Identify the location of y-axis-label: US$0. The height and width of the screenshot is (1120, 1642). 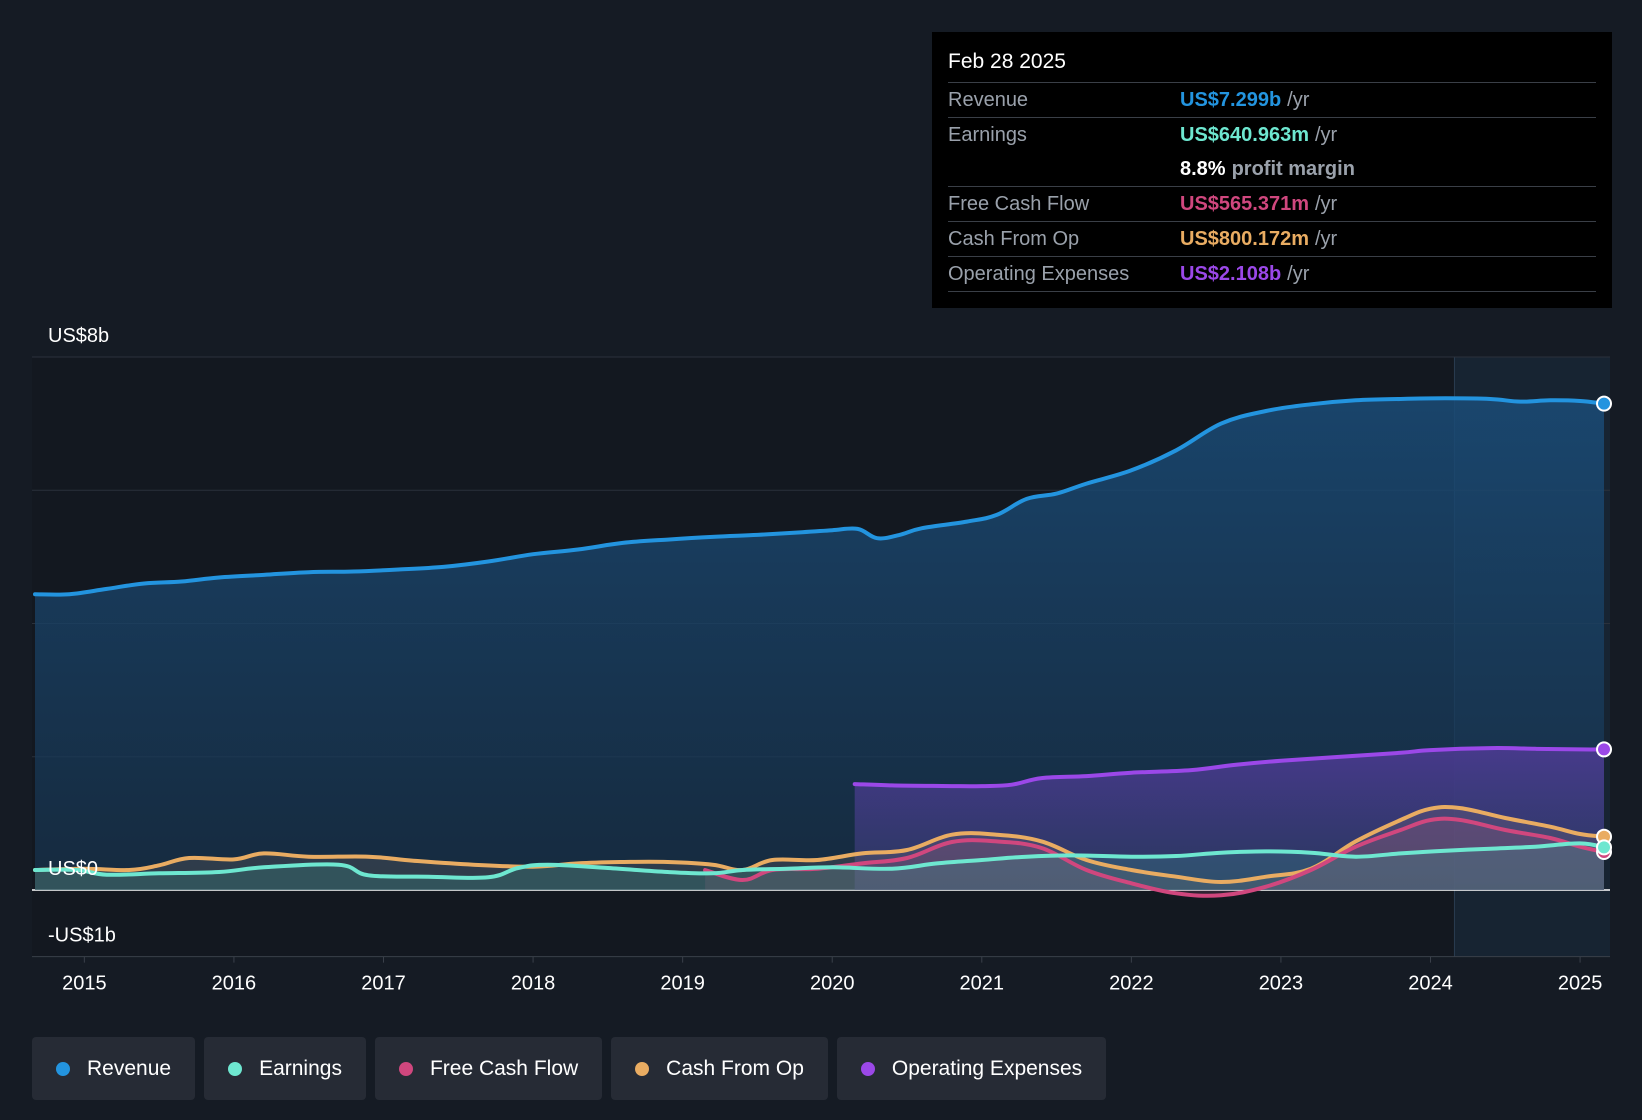
(73, 869).